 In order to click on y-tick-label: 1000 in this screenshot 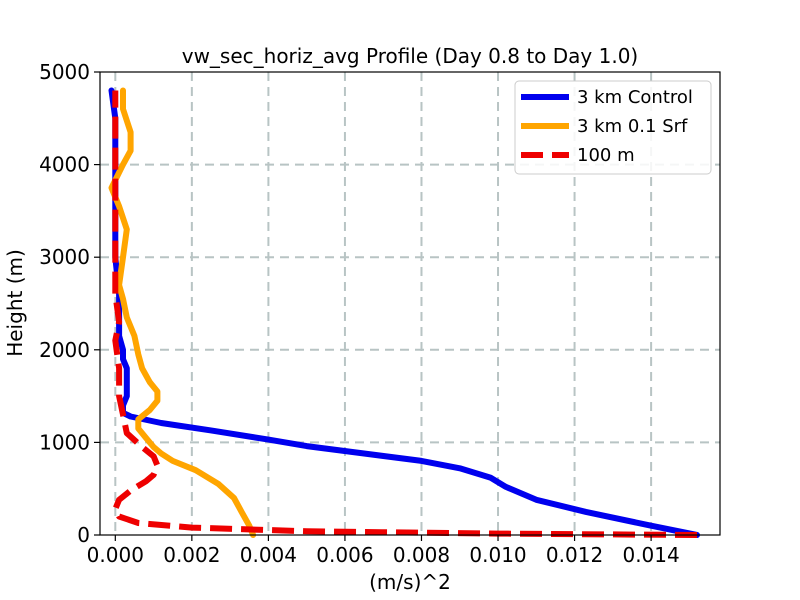, I will do `click(64, 442)`.